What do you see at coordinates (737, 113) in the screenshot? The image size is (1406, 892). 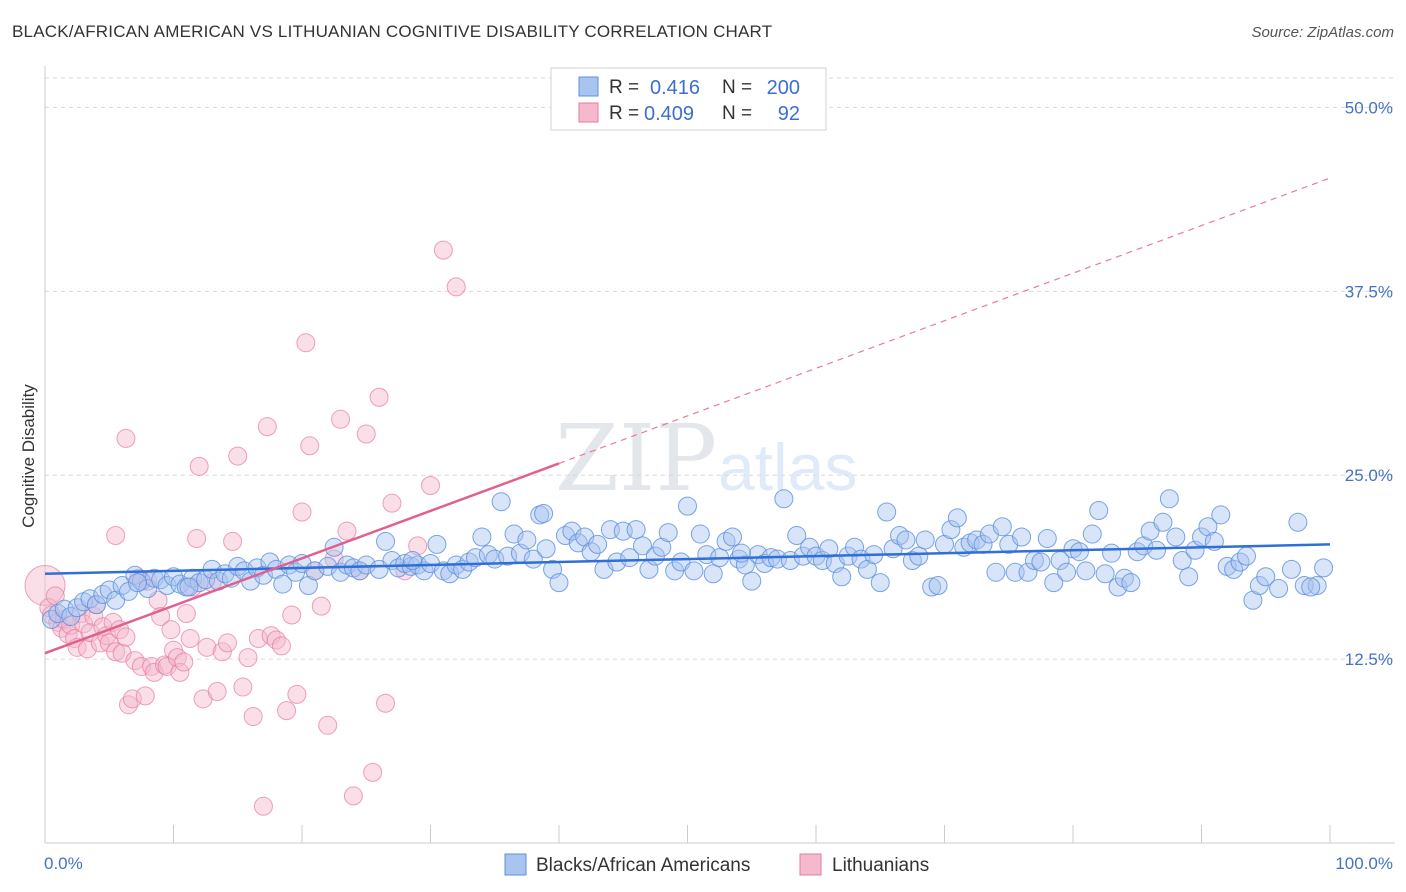 I see `legend-n-label-pink: N =` at bounding box center [737, 113].